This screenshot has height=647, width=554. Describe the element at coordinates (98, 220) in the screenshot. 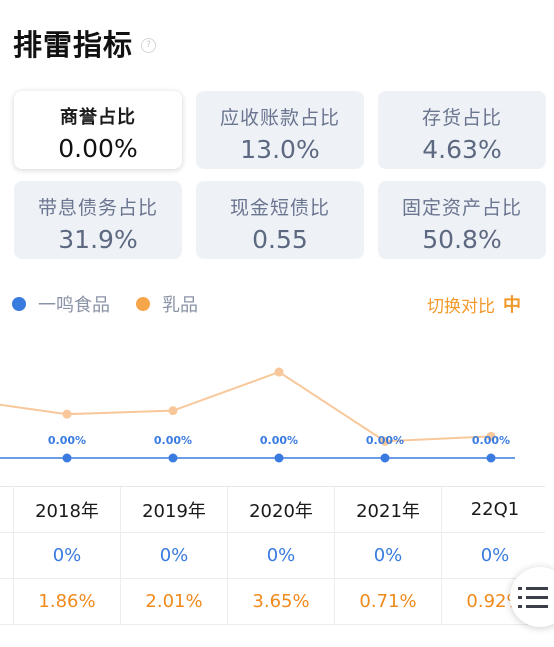

I see `metric-card: 带息债务占比 31.9%` at that location.